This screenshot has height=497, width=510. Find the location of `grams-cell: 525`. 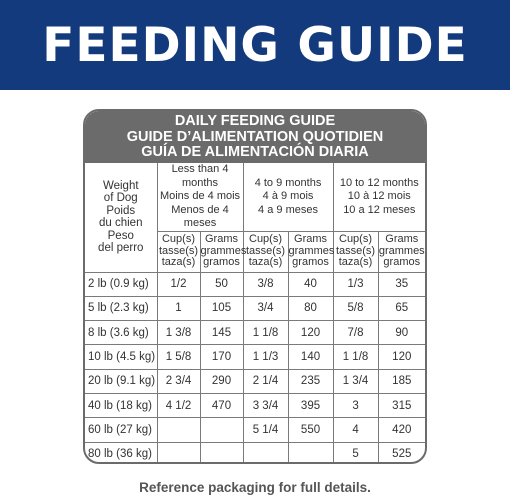

grams-cell: 525 is located at coordinates (401, 451).